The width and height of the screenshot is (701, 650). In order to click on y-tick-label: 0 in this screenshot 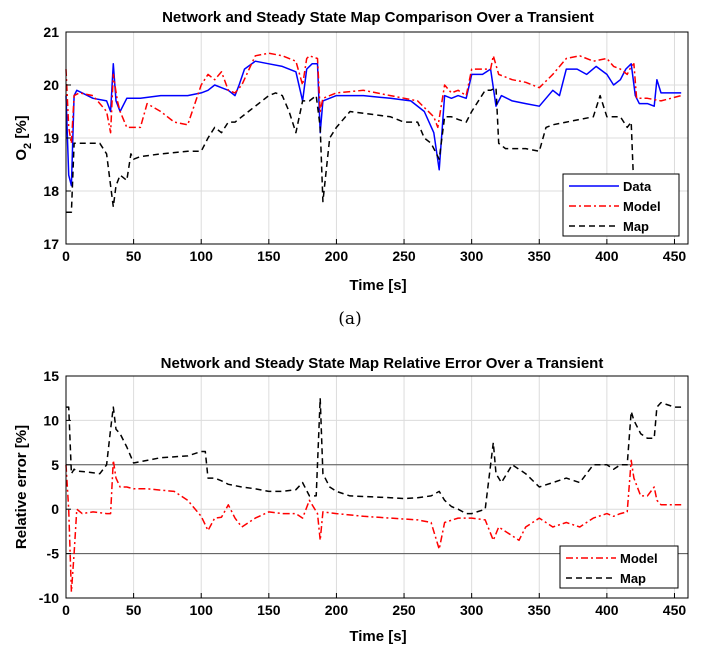, I will do `click(55, 509)`.